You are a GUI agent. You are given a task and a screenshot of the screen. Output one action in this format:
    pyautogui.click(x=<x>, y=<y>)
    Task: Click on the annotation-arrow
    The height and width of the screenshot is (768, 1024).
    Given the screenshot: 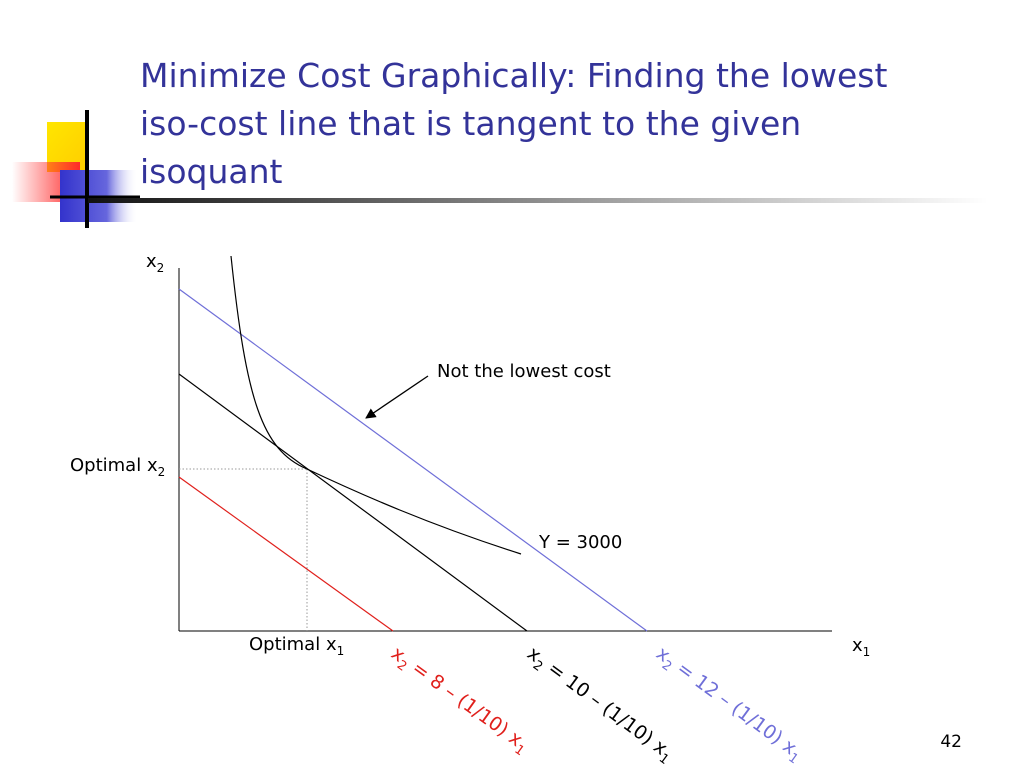 What is the action you would take?
    pyautogui.click(x=397, y=397)
    